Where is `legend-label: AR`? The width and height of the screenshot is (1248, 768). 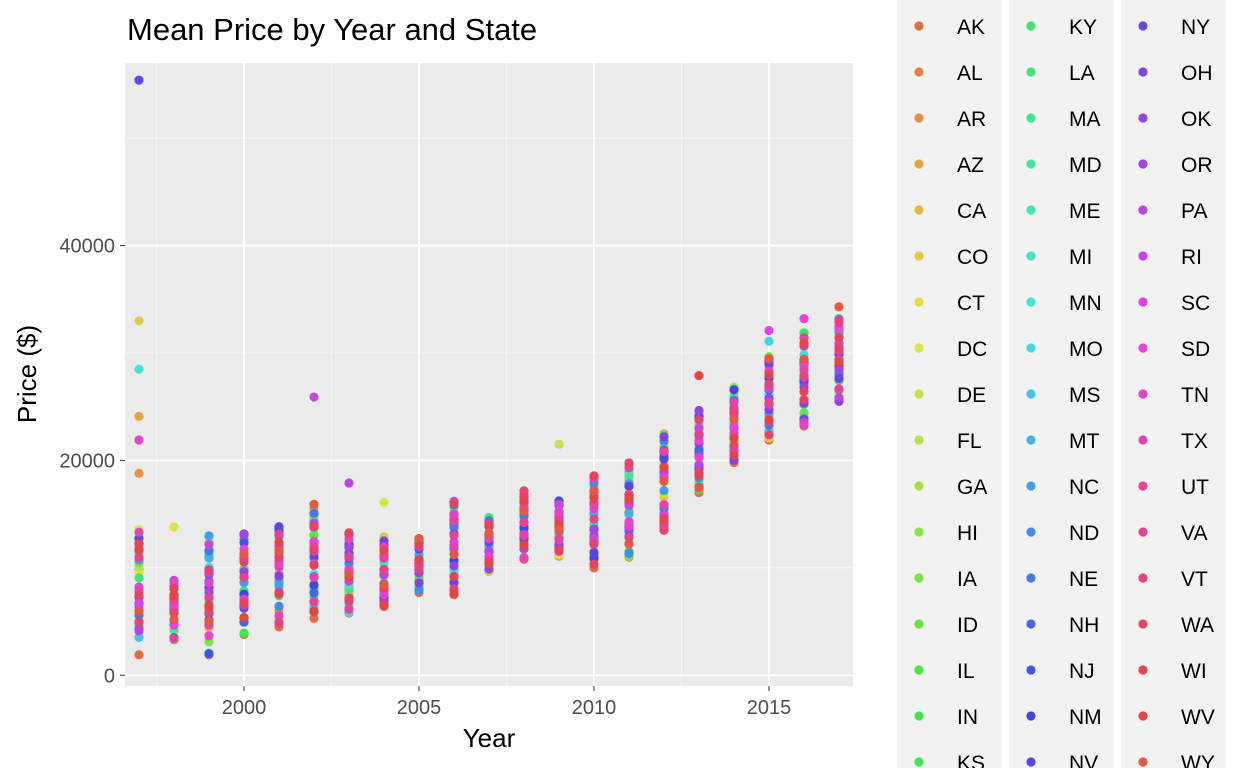 legend-label: AR is located at coordinates (971, 119).